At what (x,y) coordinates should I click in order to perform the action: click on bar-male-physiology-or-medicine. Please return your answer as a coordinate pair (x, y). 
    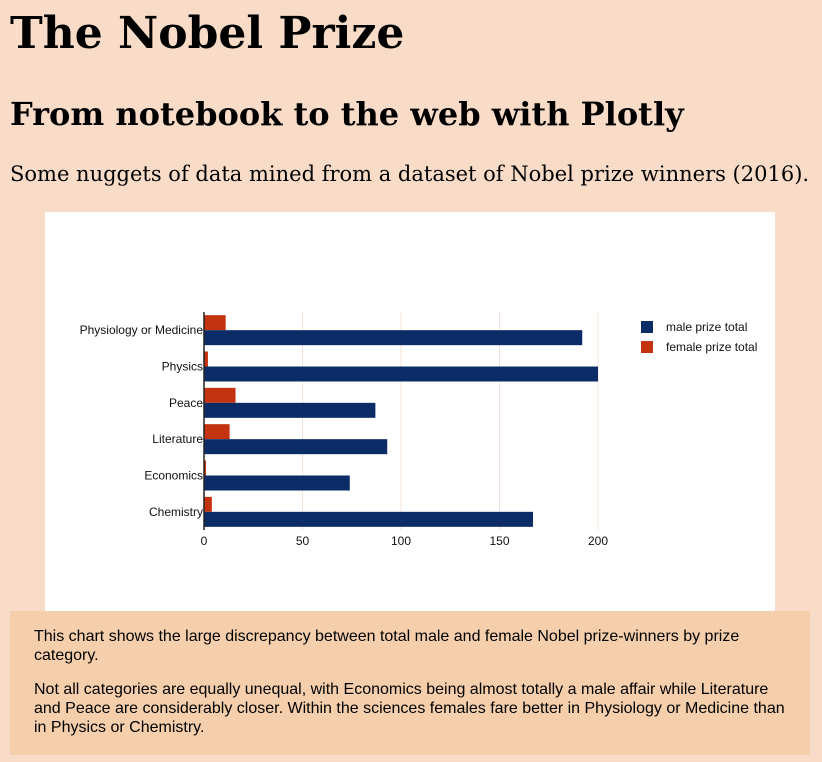
    Looking at the image, I should click on (393, 338).